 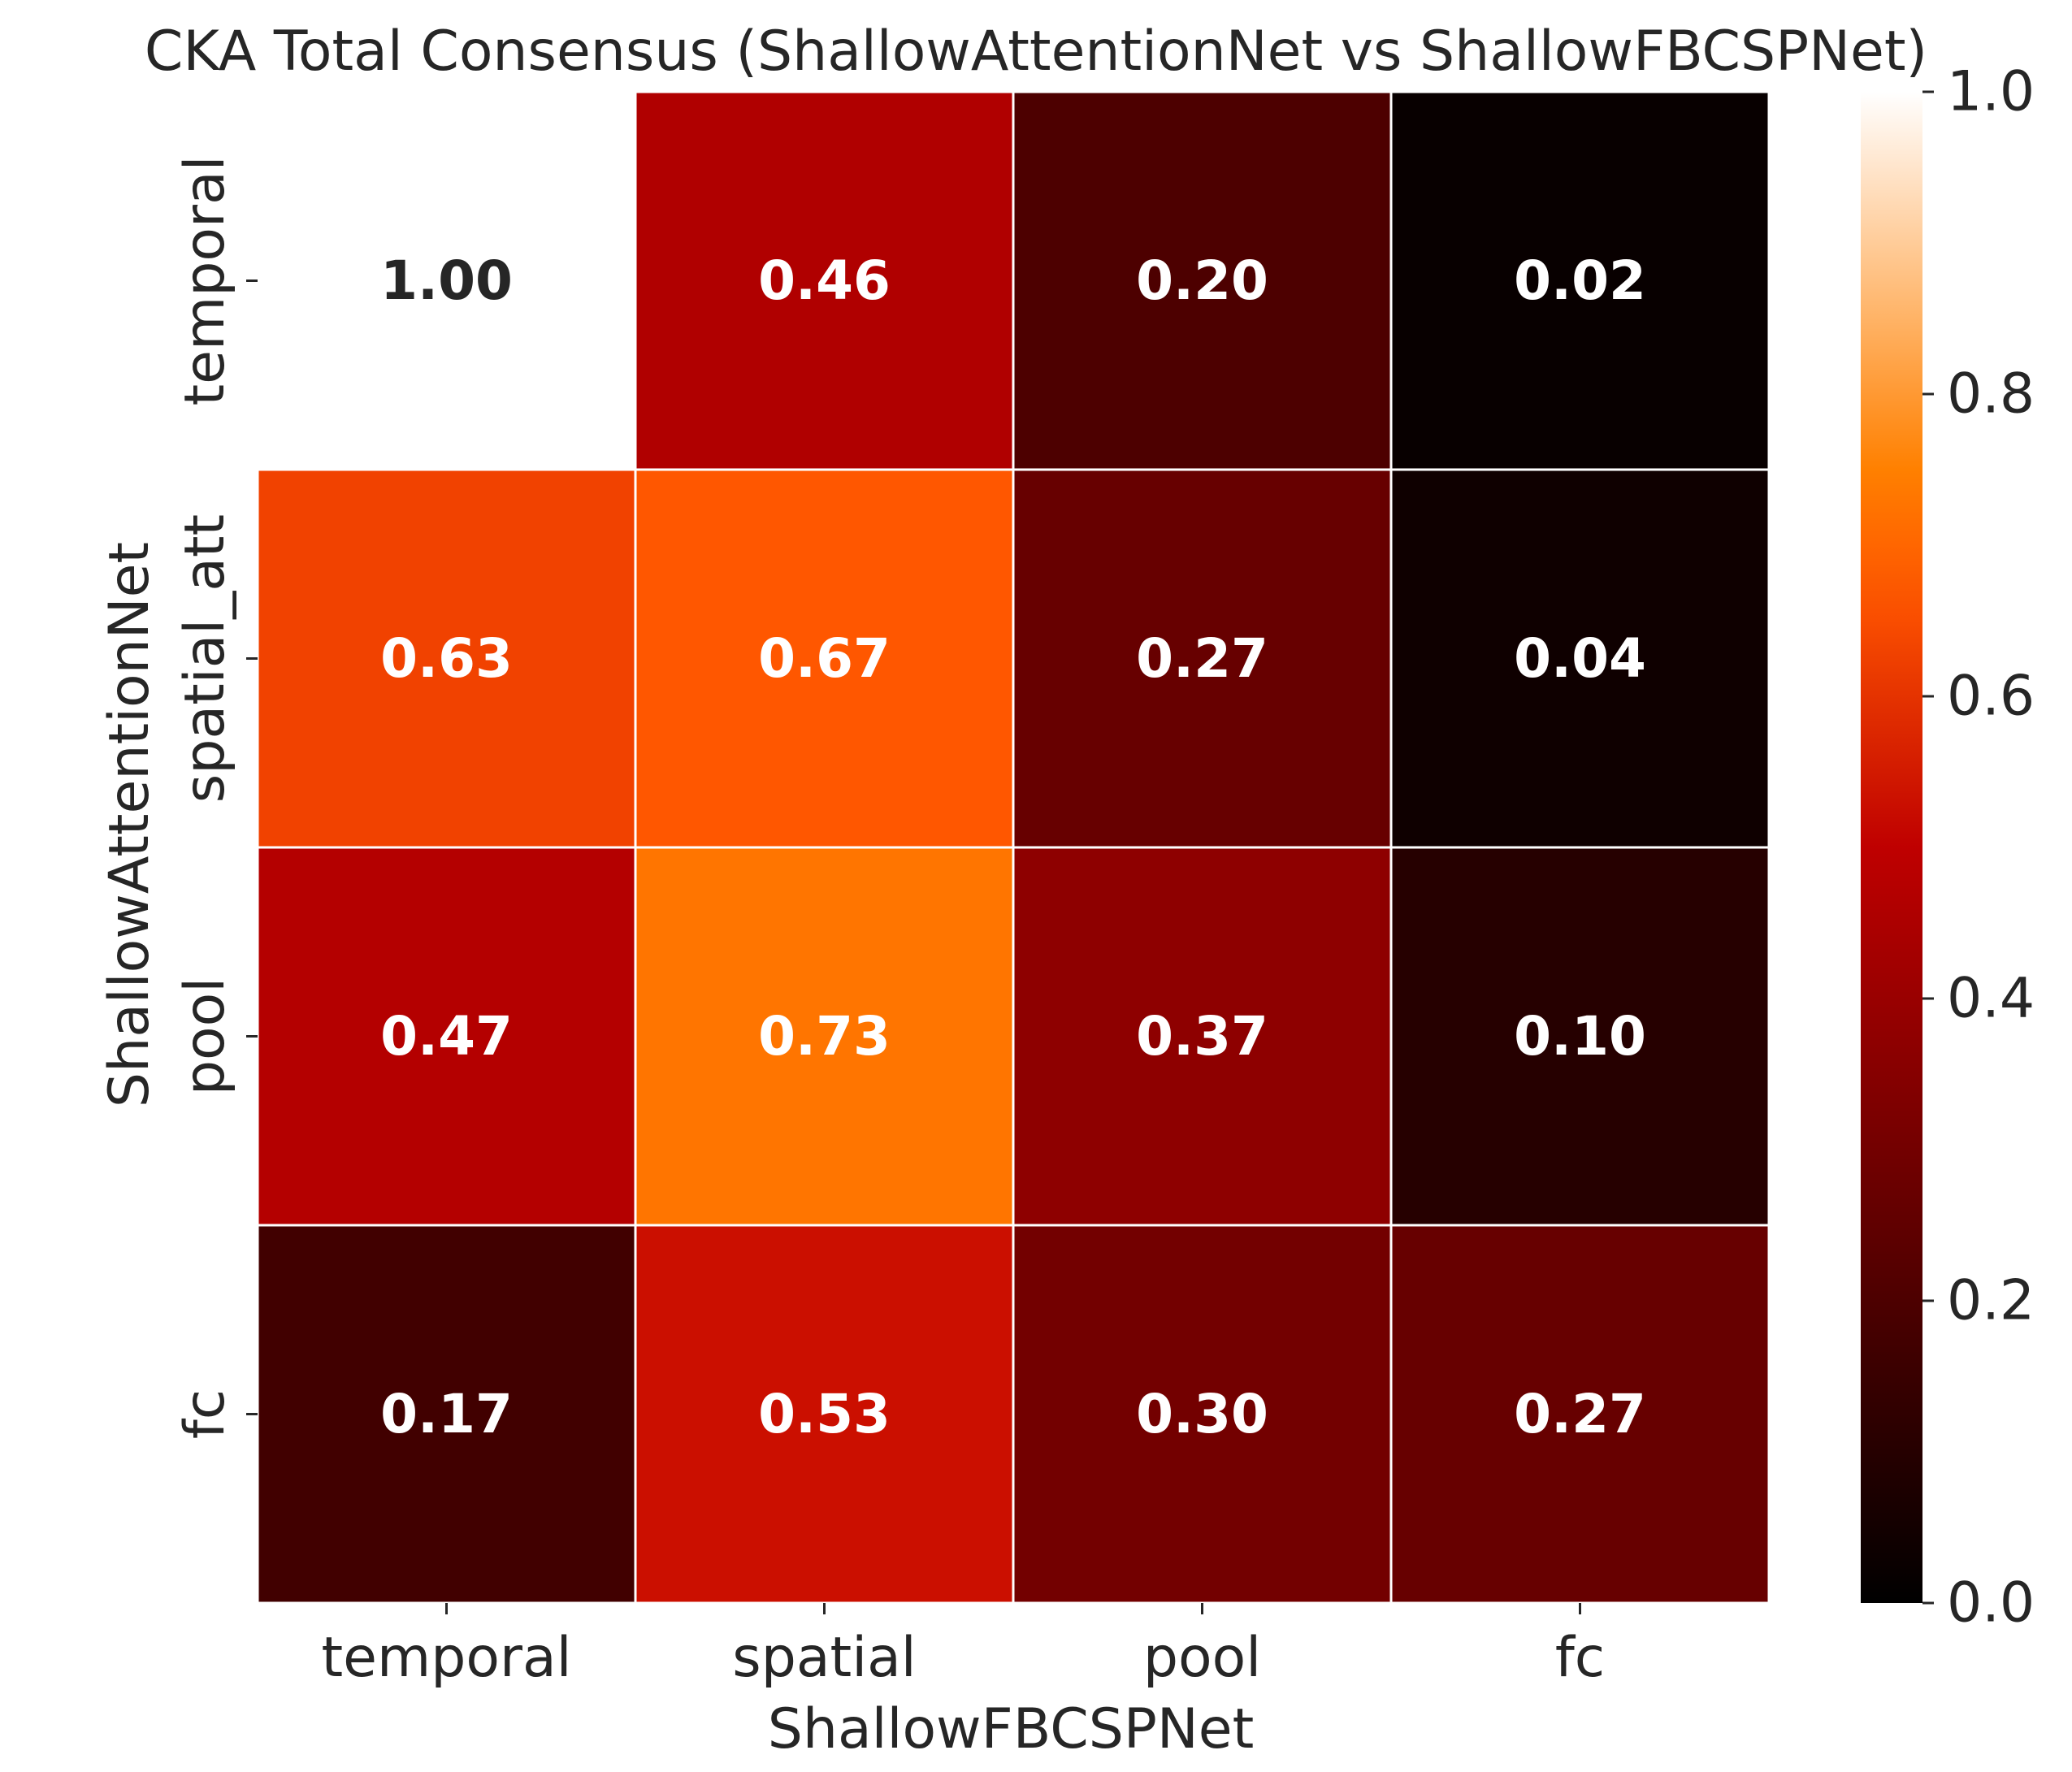 I want to click on colorbar-tick-label: 1.0, so click(x=1991, y=92).